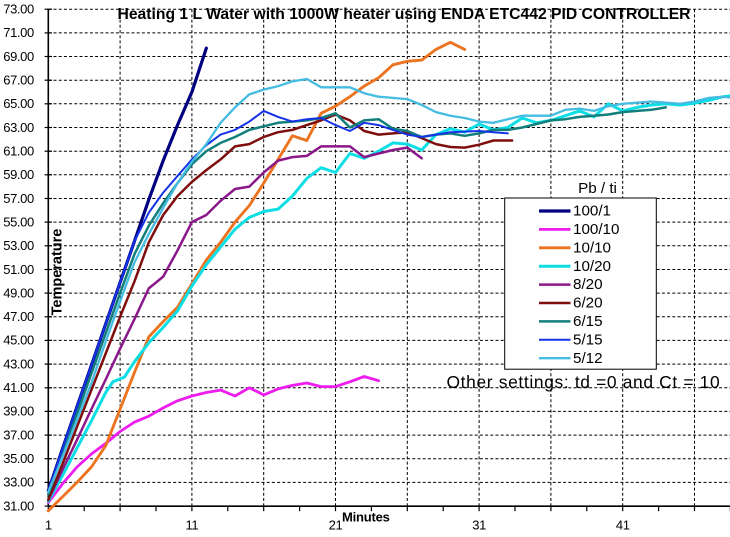 This screenshot has height=537, width=730. What do you see at coordinates (18, 103) in the screenshot?
I see `svg-text: 65.00` at bounding box center [18, 103].